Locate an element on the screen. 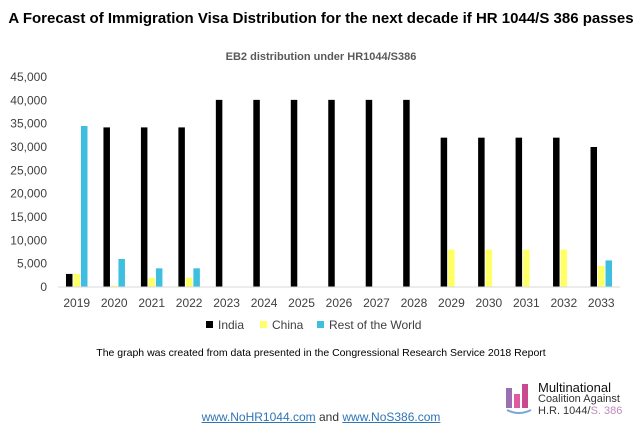 This screenshot has height=436, width=642. bar-china-2020 is located at coordinates (114, 286).